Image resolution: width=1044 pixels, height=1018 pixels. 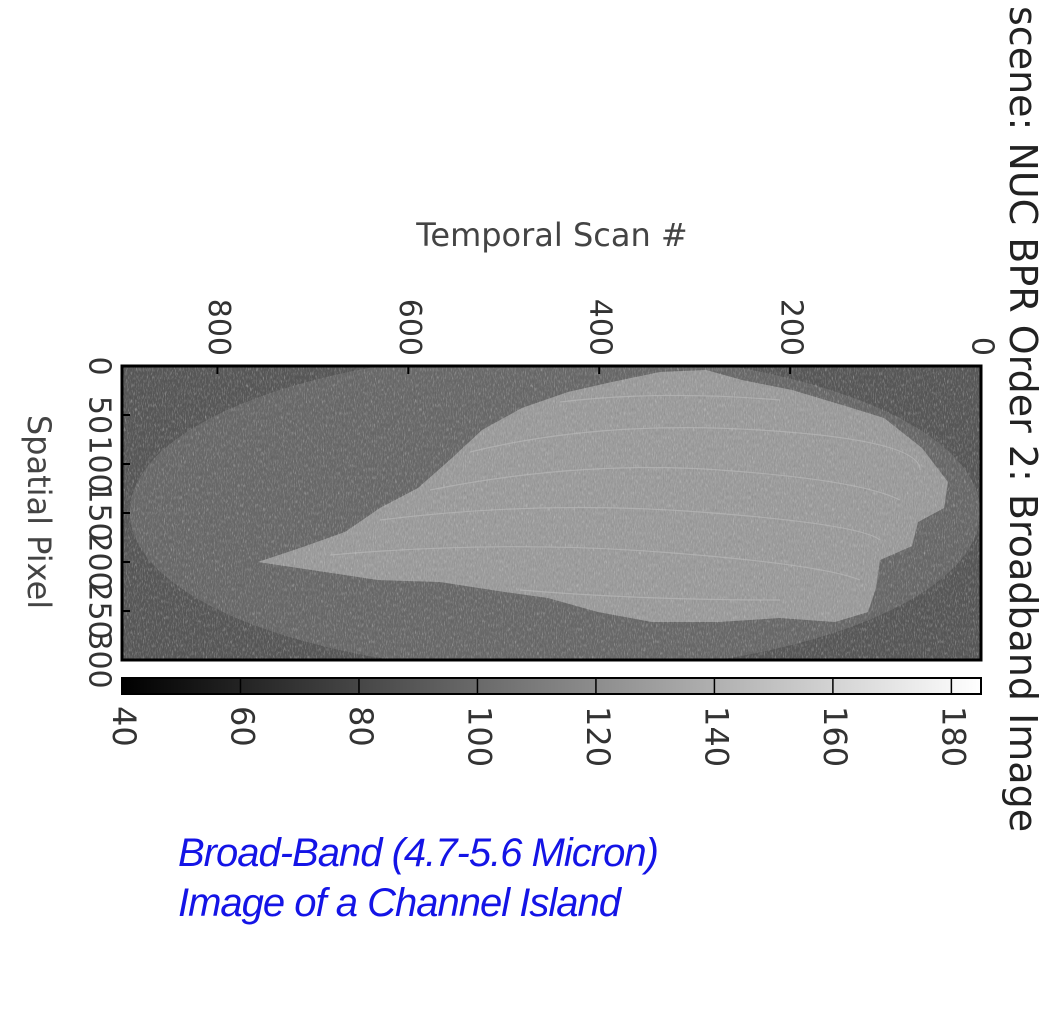 I want to click on colorbar-tick-label: 180, so click(x=953, y=736).